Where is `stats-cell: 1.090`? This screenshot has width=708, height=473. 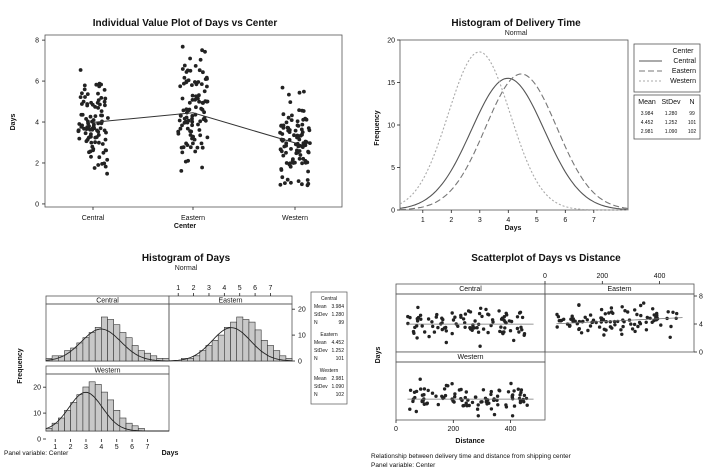
stats-cell: 1.090 is located at coordinates (671, 132).